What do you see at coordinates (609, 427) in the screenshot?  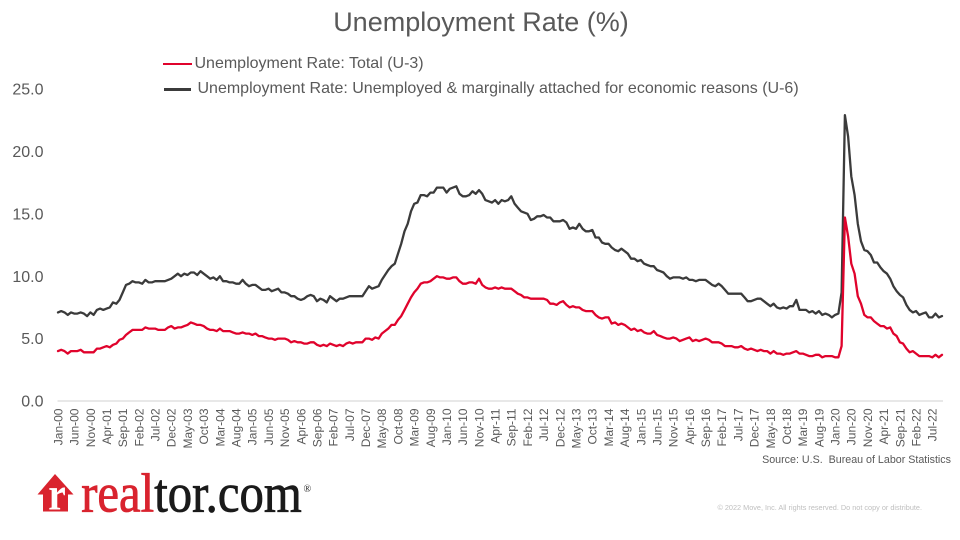 I see `svg-text: Mar-14` at bounding box center [609, 427].